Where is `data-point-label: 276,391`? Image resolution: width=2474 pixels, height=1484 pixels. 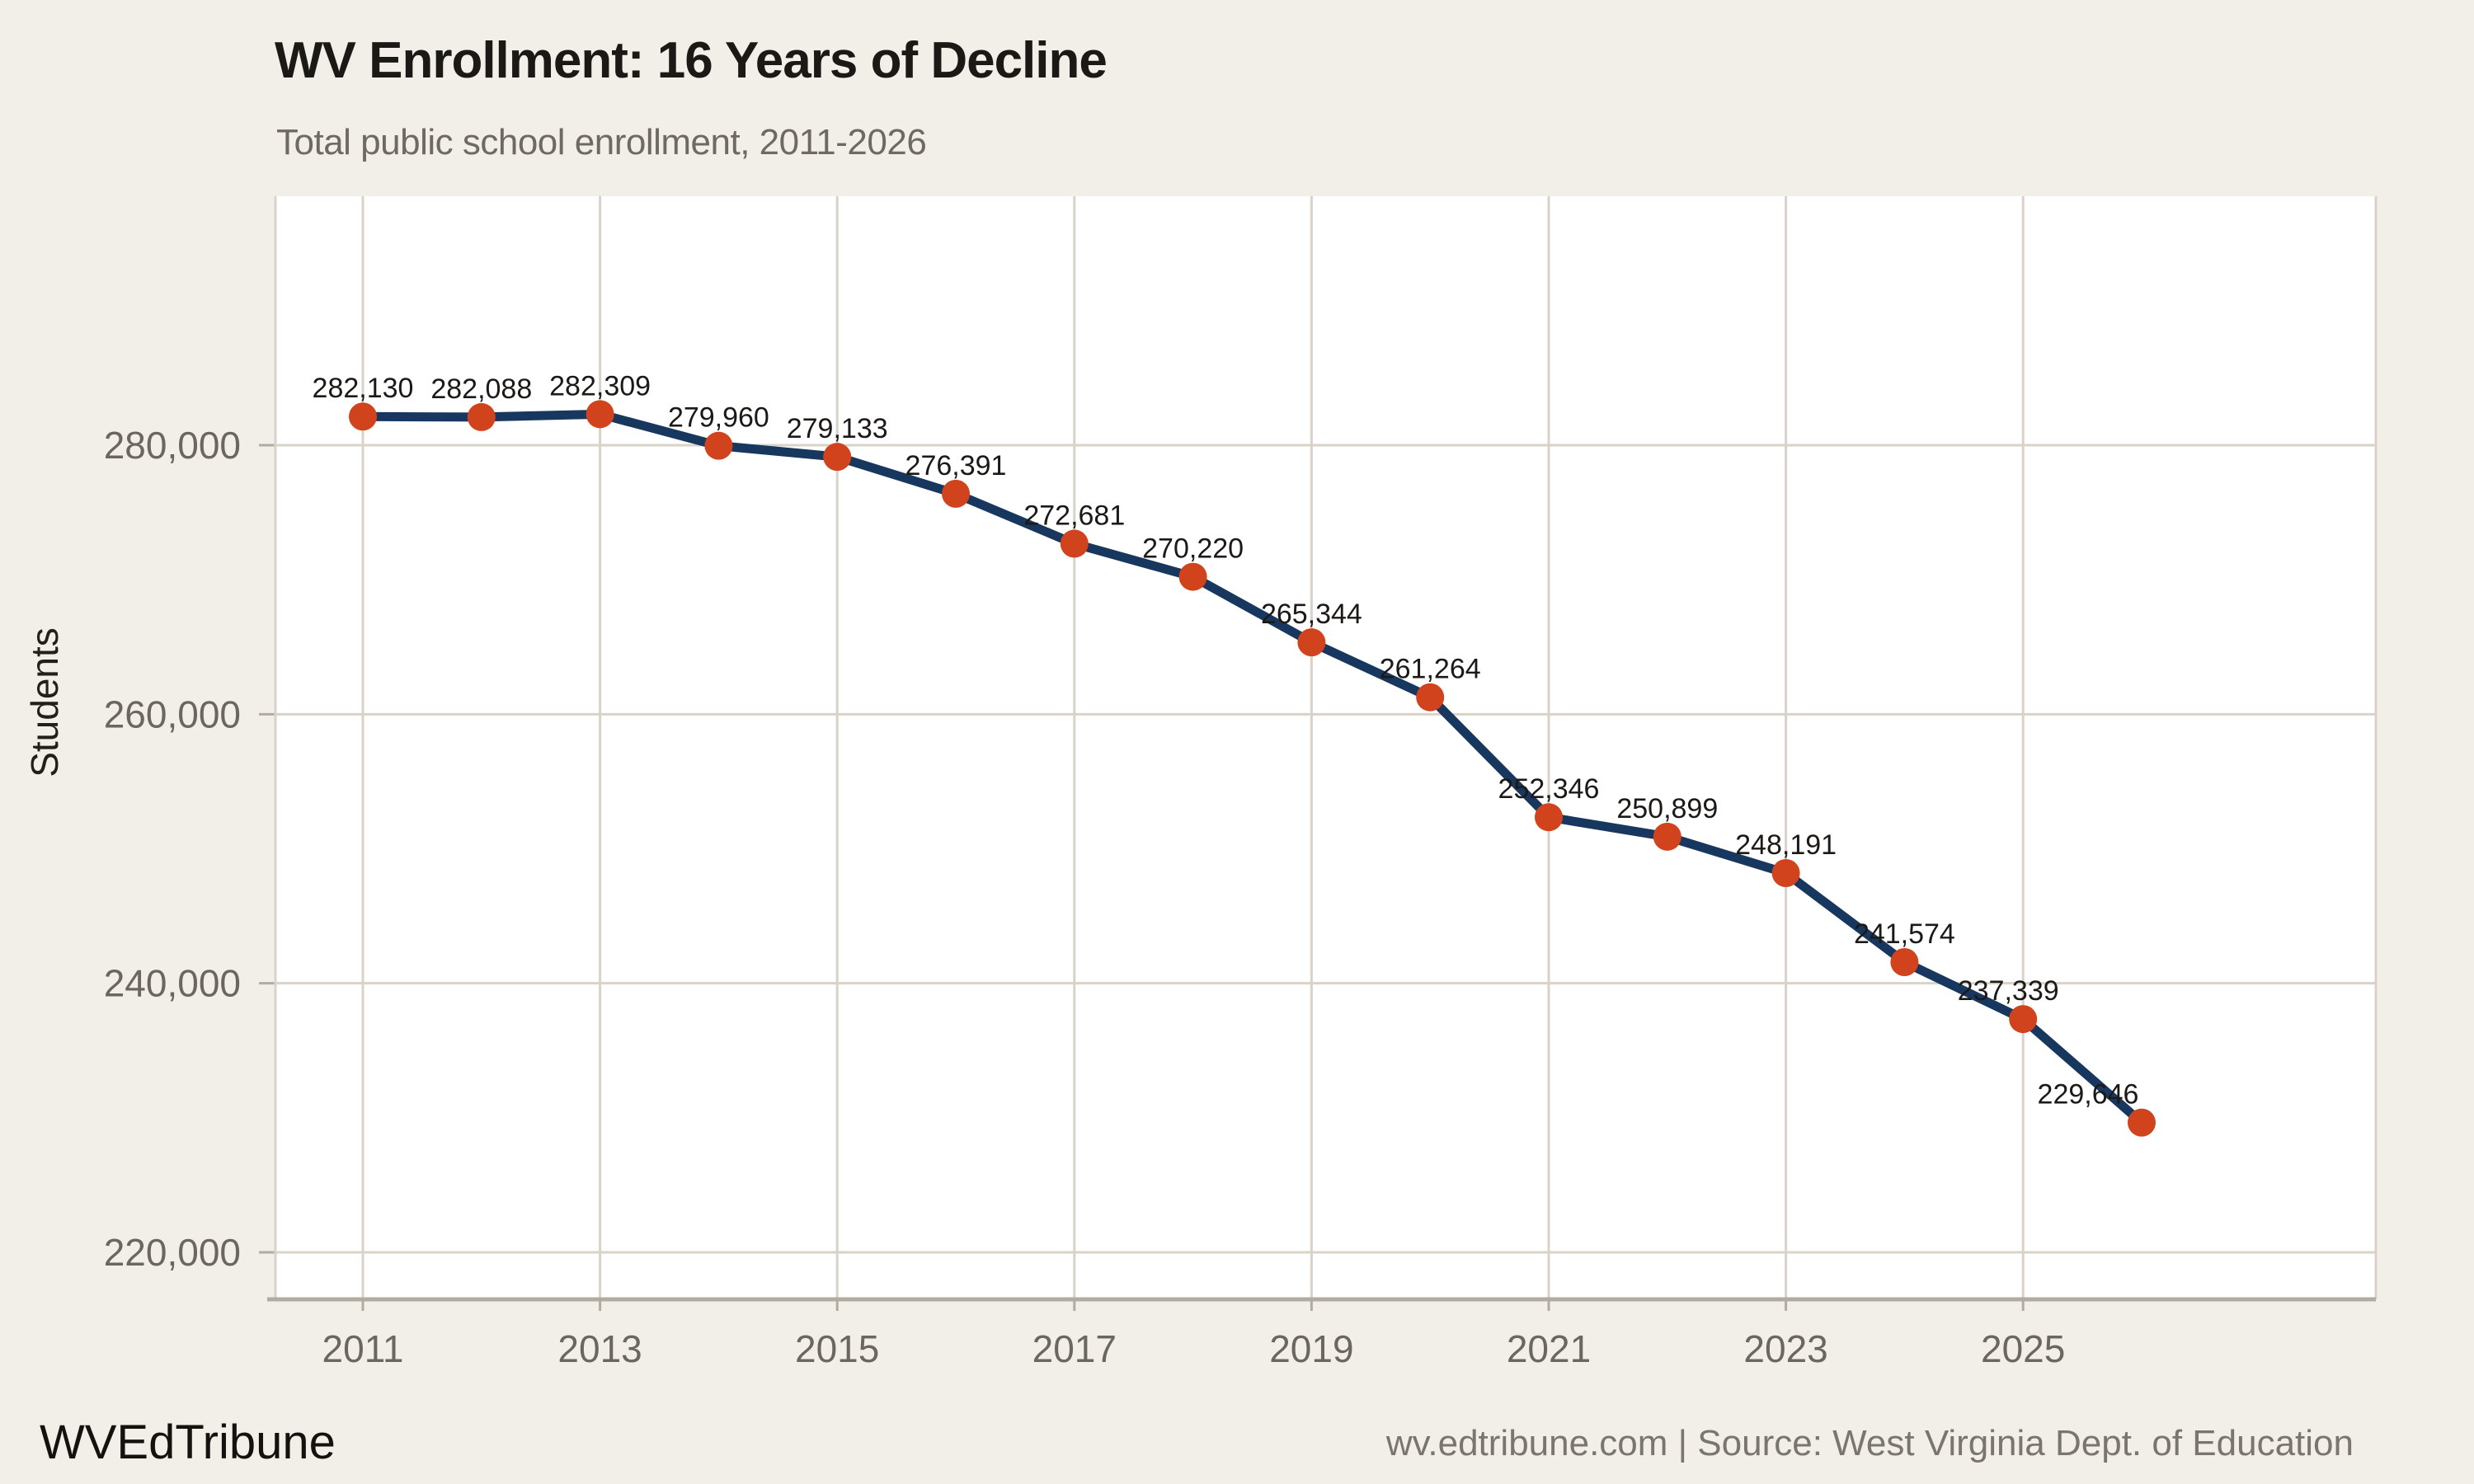 data-point-label: 276,391 is located at coordinates (956, 465).